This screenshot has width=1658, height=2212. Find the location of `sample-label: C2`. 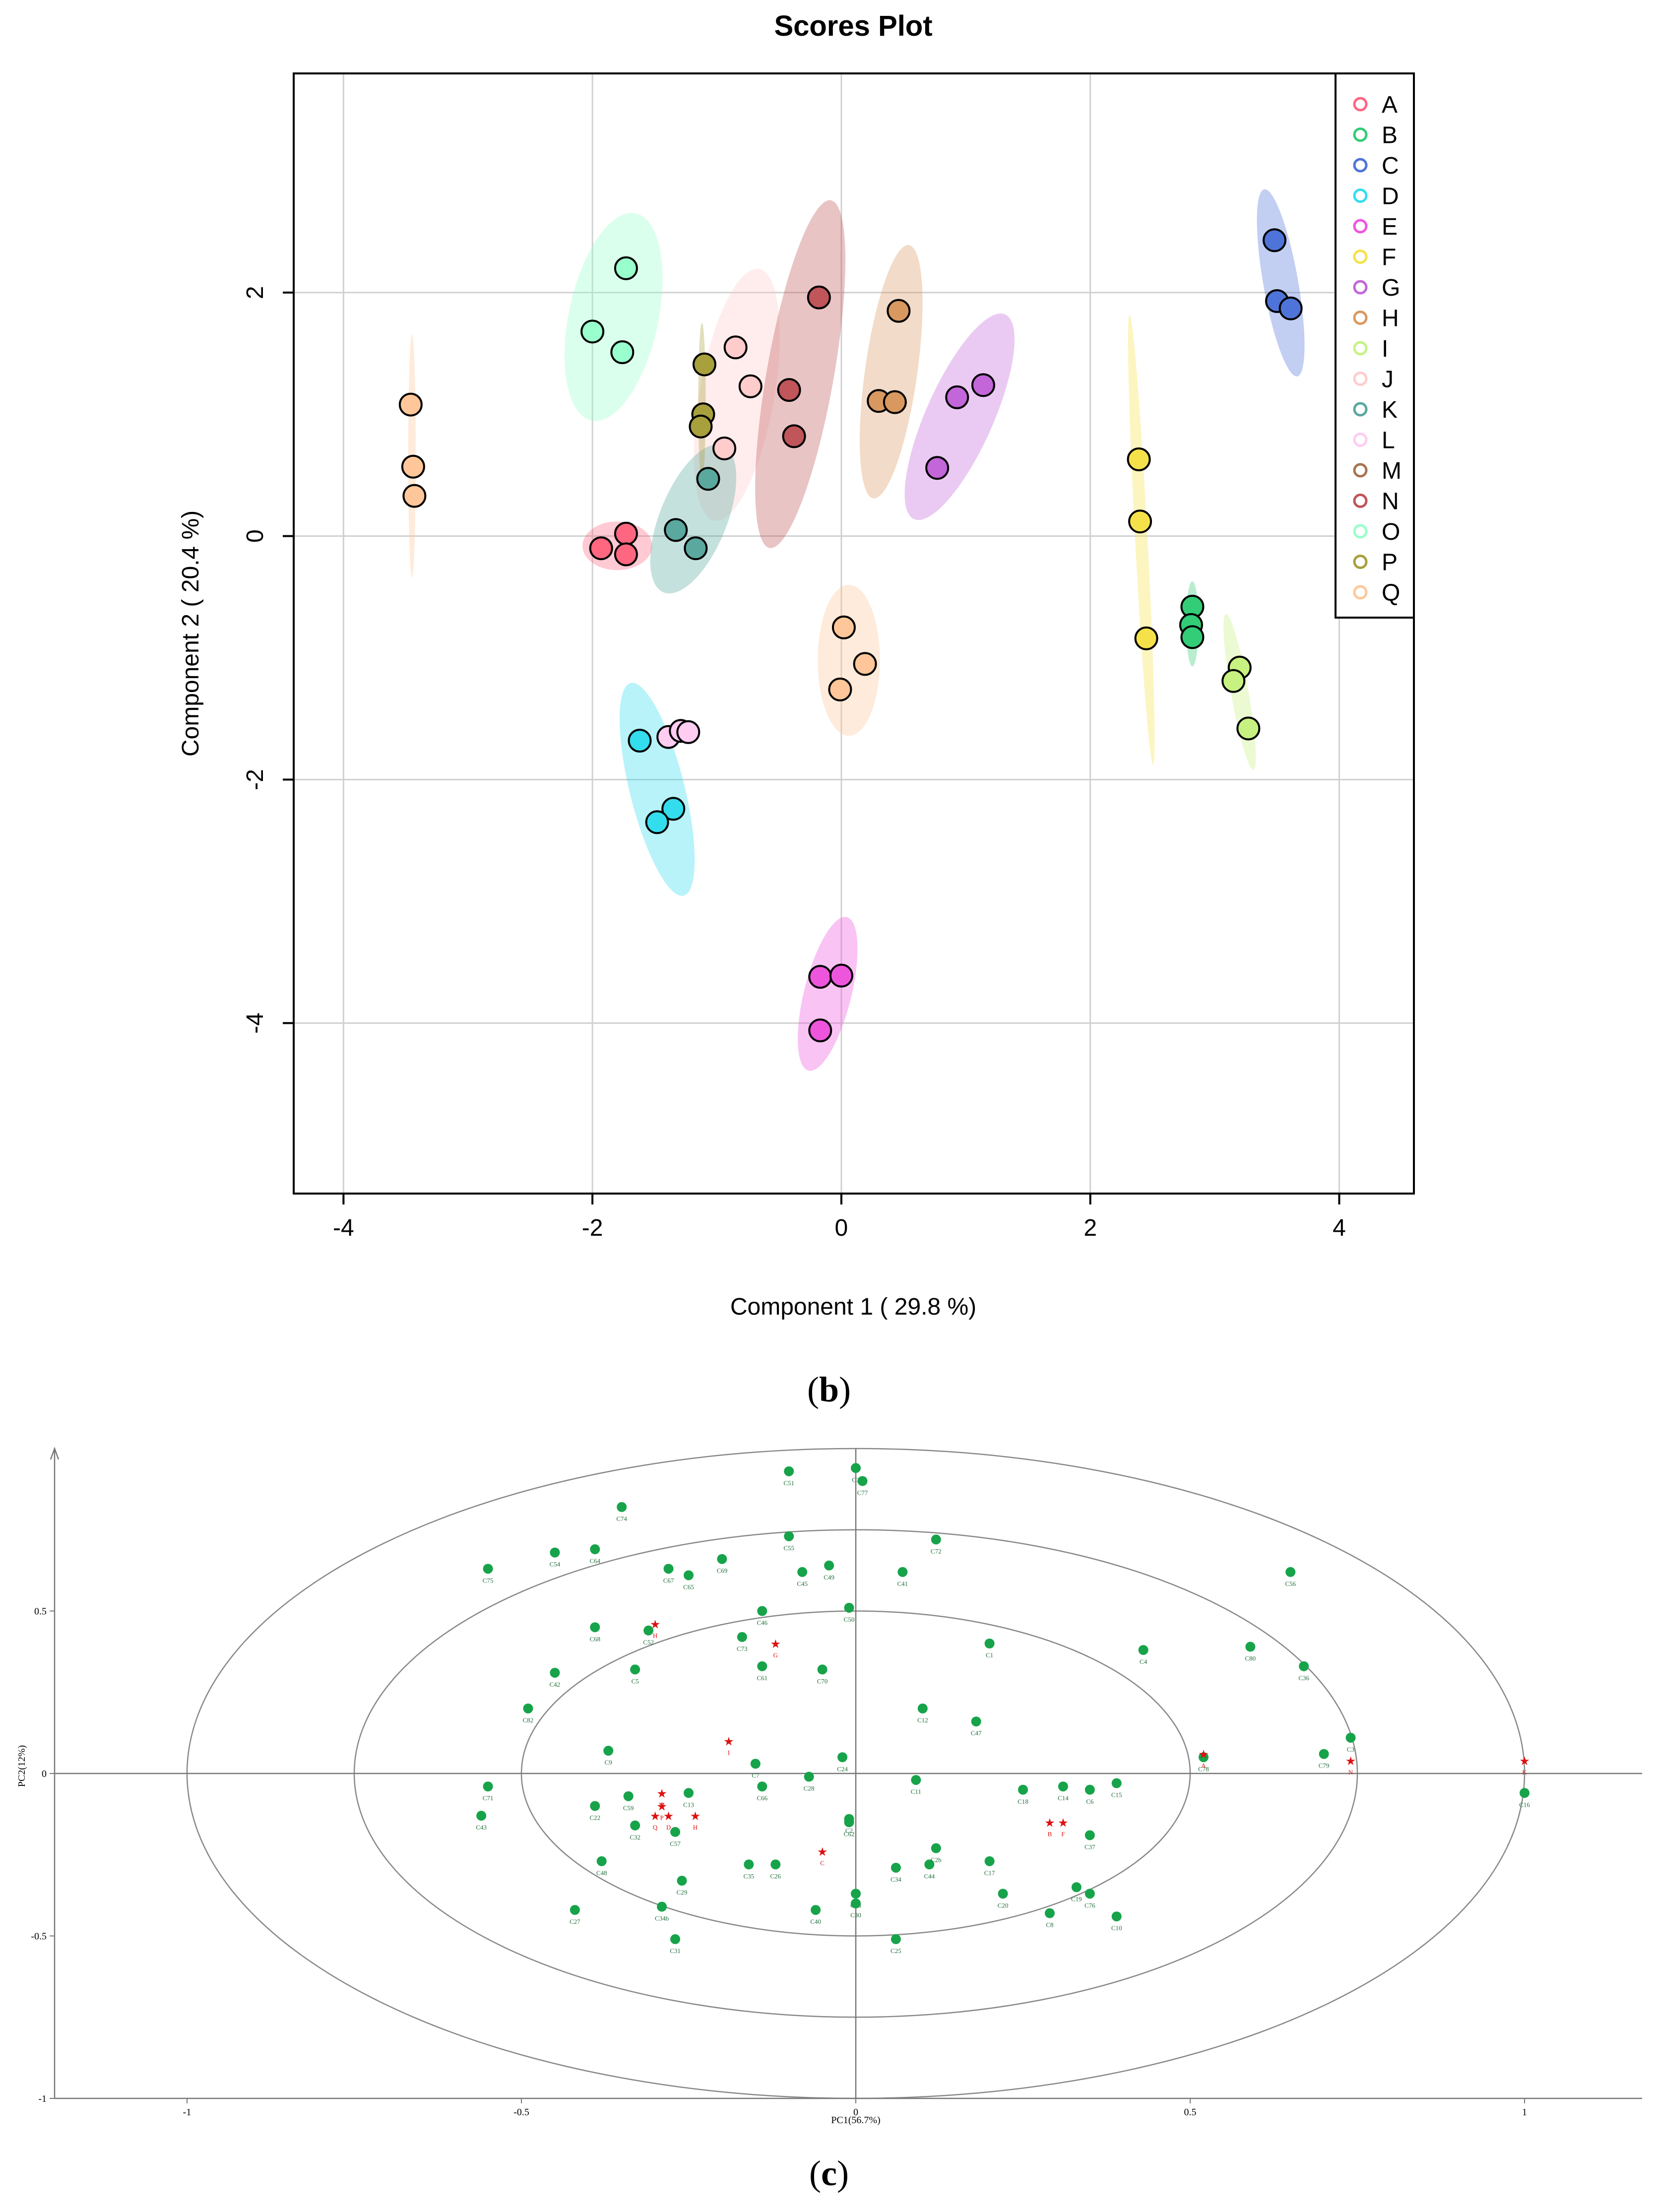

sample-label: C2 is located at coordinates (849, 1830).